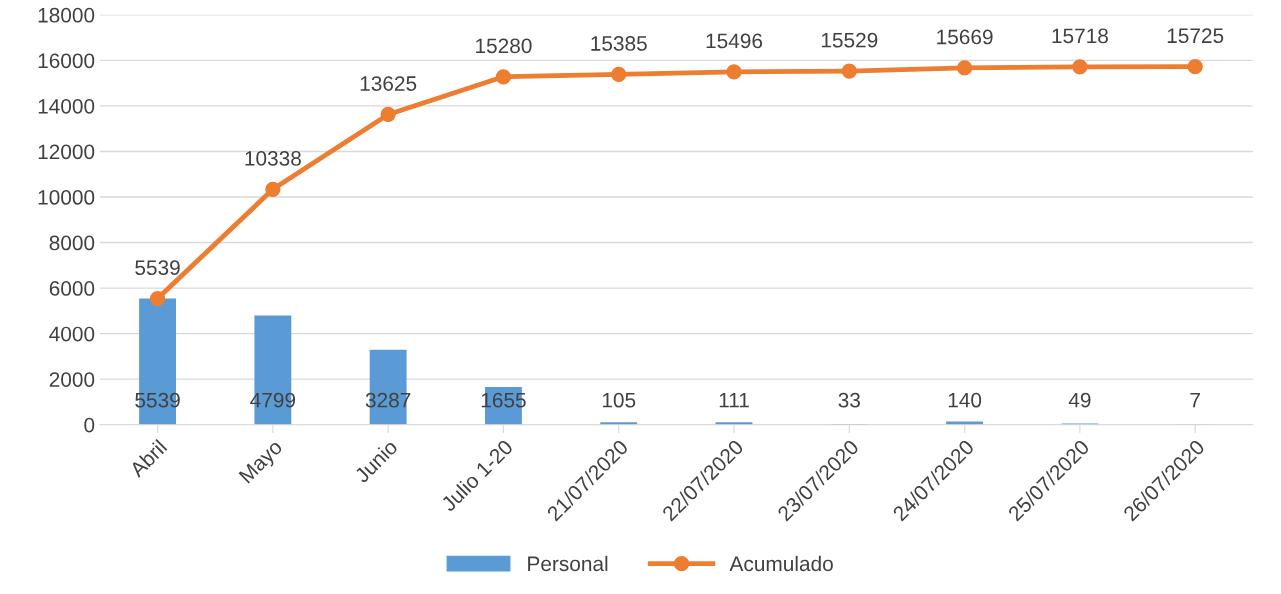 Image resolution: width=1281 pixels, height=594 pixels. I want to click on y-tick-label: 8000, so click(72, 243).